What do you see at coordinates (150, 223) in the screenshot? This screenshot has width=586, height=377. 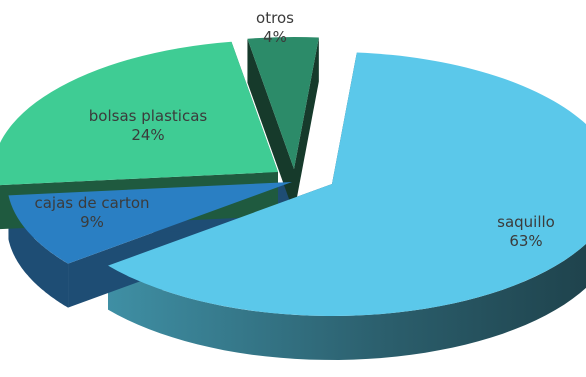 I see `slice-cajas-de-carton` at bounding box center [150, 223].